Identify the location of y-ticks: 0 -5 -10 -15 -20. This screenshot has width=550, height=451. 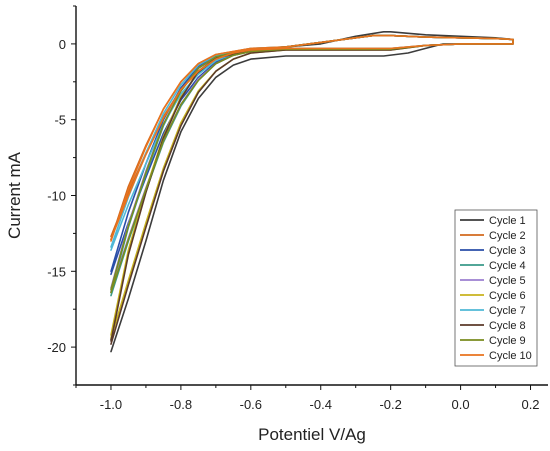
(61, 195).